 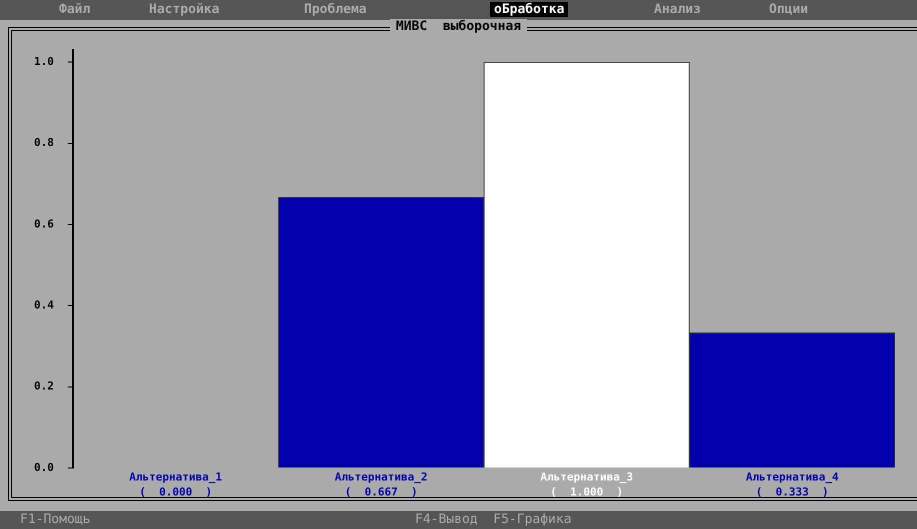 I want to click on y-tick-label: 0.0, so click(x=44, y=467).